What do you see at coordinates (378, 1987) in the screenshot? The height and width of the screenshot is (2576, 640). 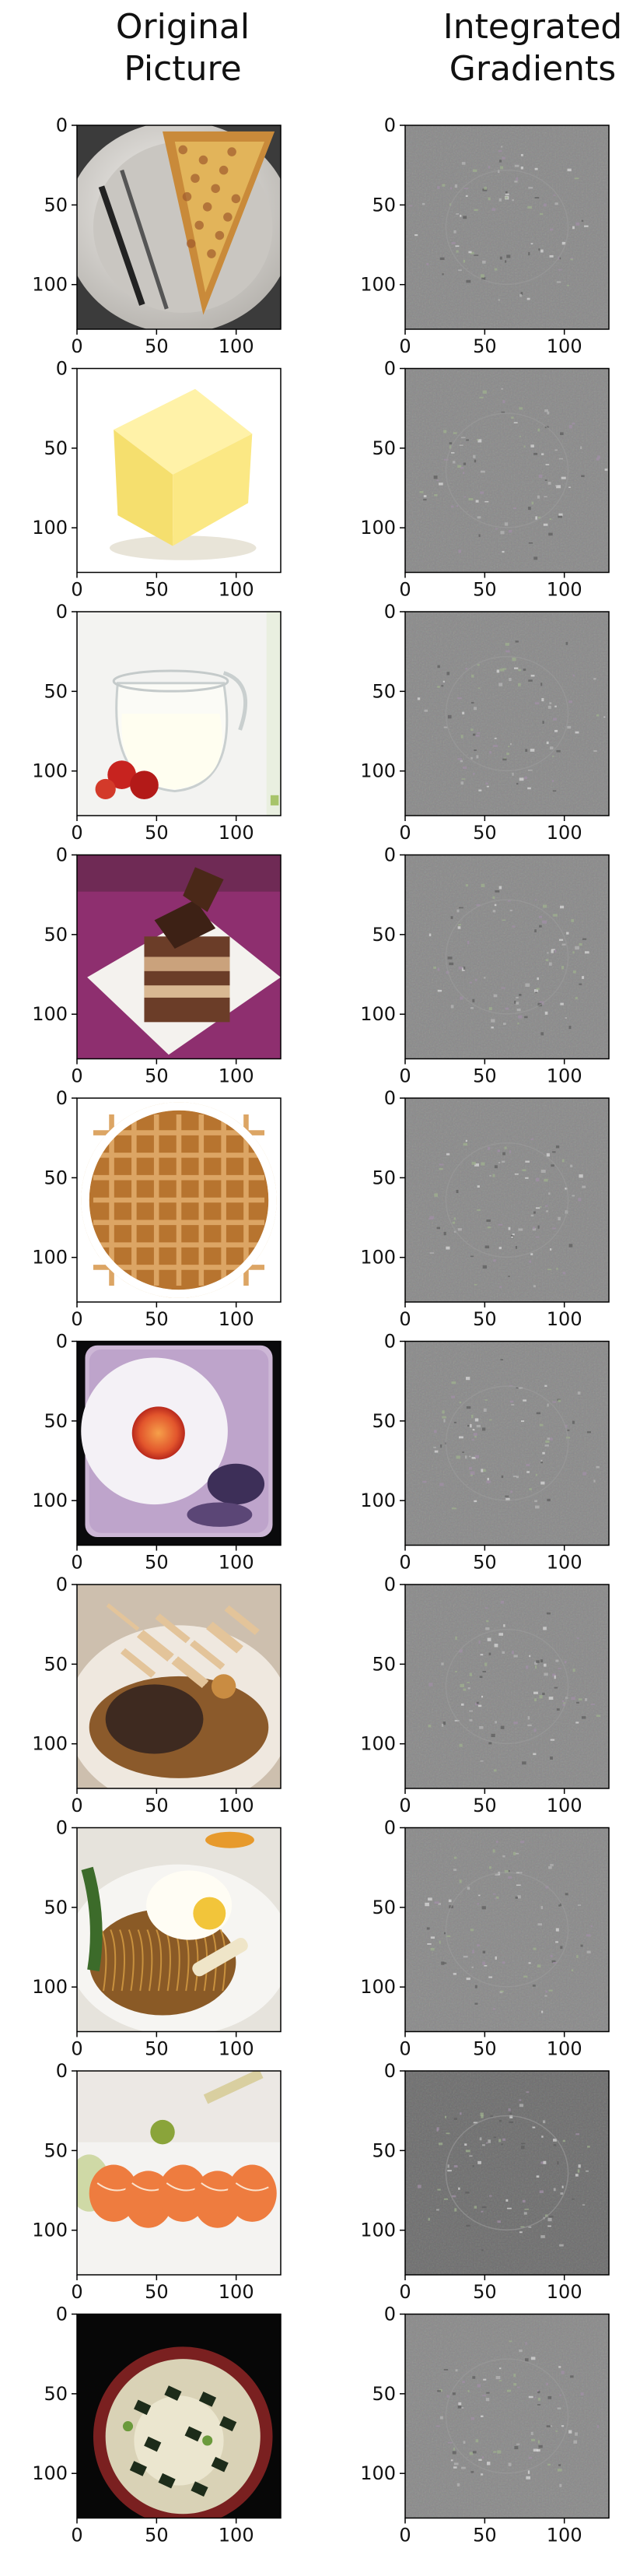 I see `gradients-ytick-label-row-8: 100` at bounding box center [378, 1987].